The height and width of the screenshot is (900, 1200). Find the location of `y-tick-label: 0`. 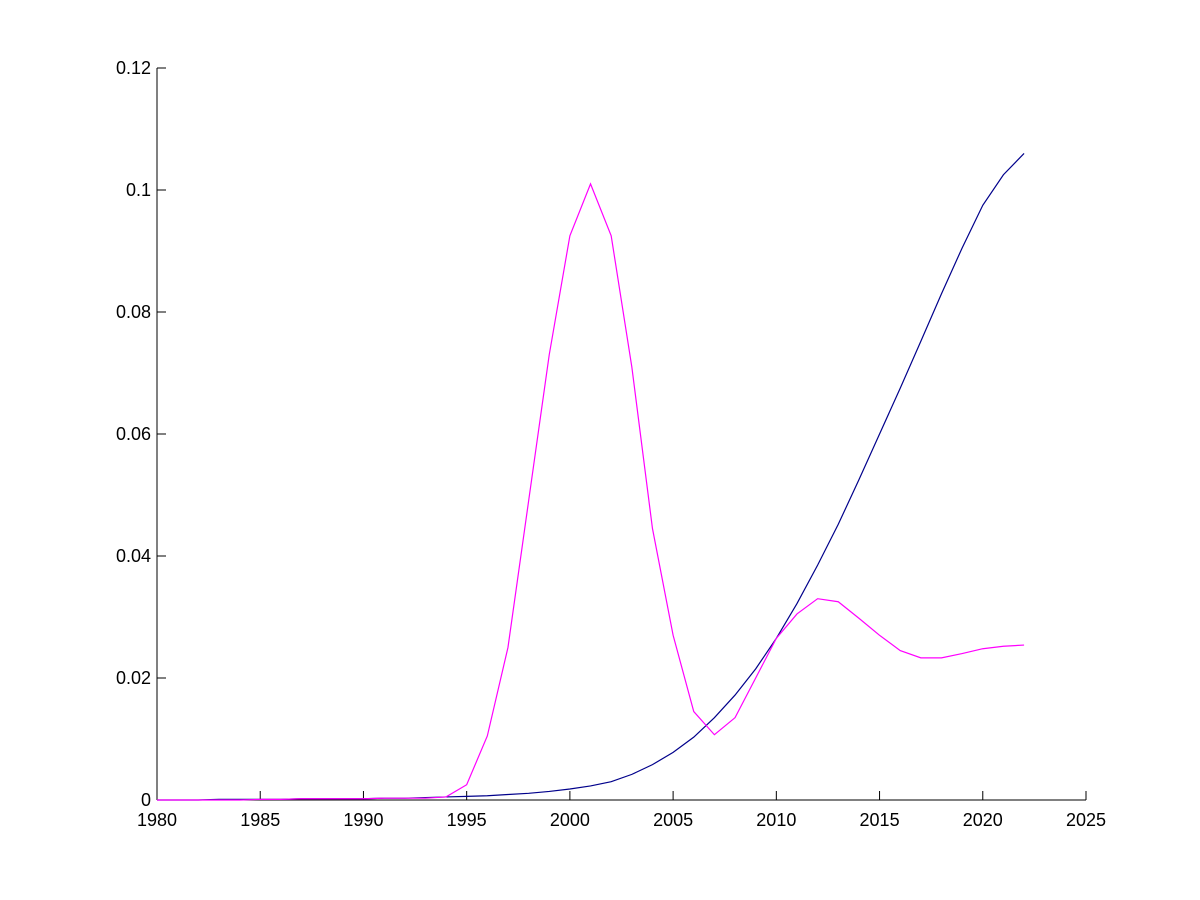

y-tick-label: 0 is located at coordinates (146, 800).